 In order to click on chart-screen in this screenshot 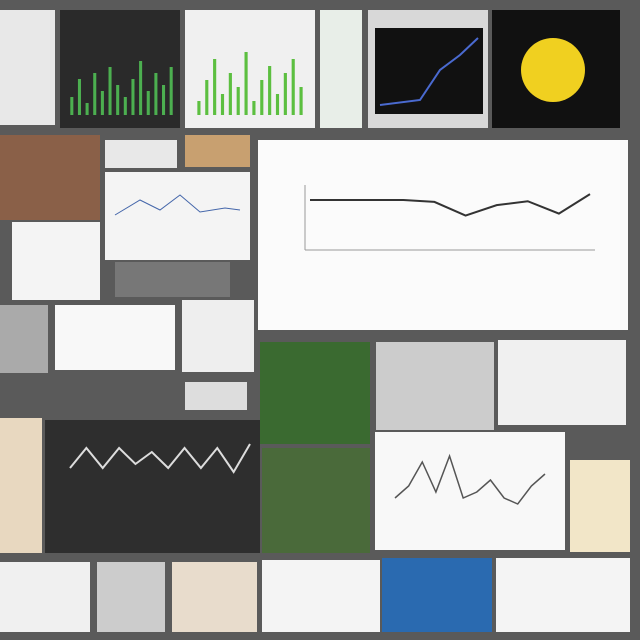, I will do `click(429, 71)`.